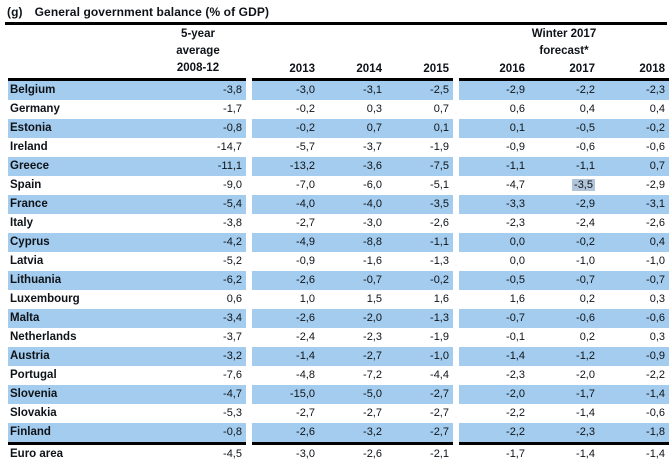 The width and height of the screenshot is (672, 464). Describe the element at coordinates (338, 375) in the screenshot. I see `table-row: Portugal -7,6 -4,8 -7,2 -4,4 -2,3 -2,0 -2,2` at that location.